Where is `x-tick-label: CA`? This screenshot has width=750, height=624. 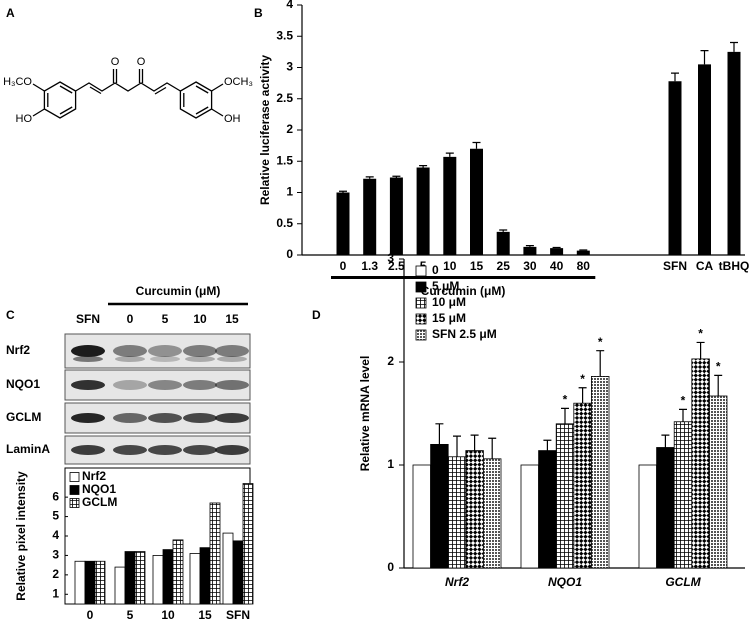
x-tick-label: CA is located at coordinates (705, 266).